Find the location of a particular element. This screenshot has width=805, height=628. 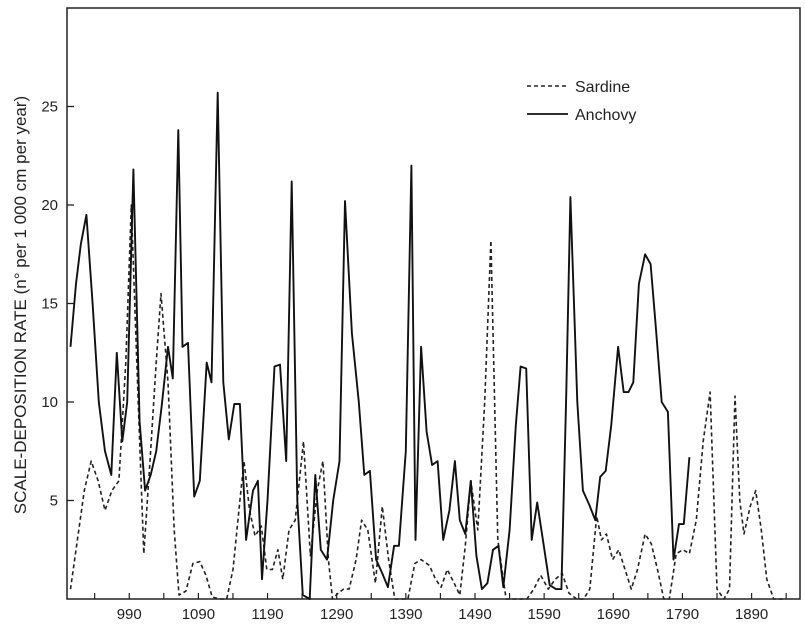

x-tick-label: 990 is located at coordinates (129, 614).